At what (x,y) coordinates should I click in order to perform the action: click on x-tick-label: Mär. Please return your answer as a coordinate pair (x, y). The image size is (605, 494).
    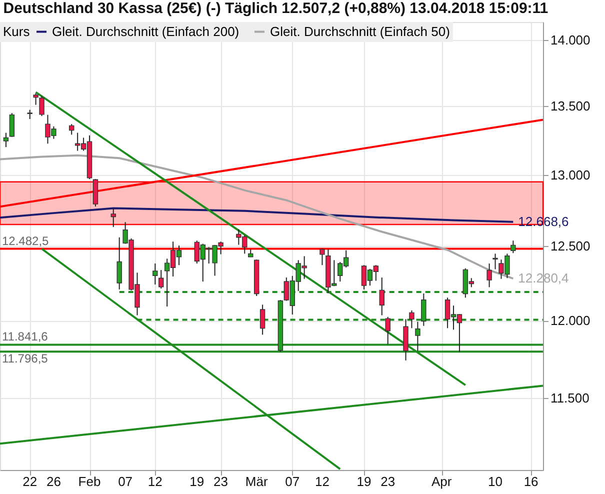
    Looking at the image, I should click on (256, 481).